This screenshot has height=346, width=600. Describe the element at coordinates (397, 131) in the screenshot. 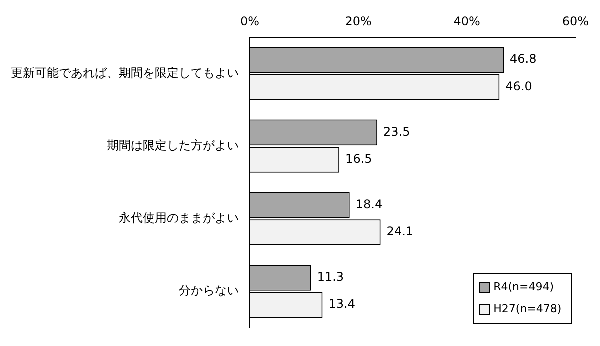

I see `data-label: 23.5` at that location.